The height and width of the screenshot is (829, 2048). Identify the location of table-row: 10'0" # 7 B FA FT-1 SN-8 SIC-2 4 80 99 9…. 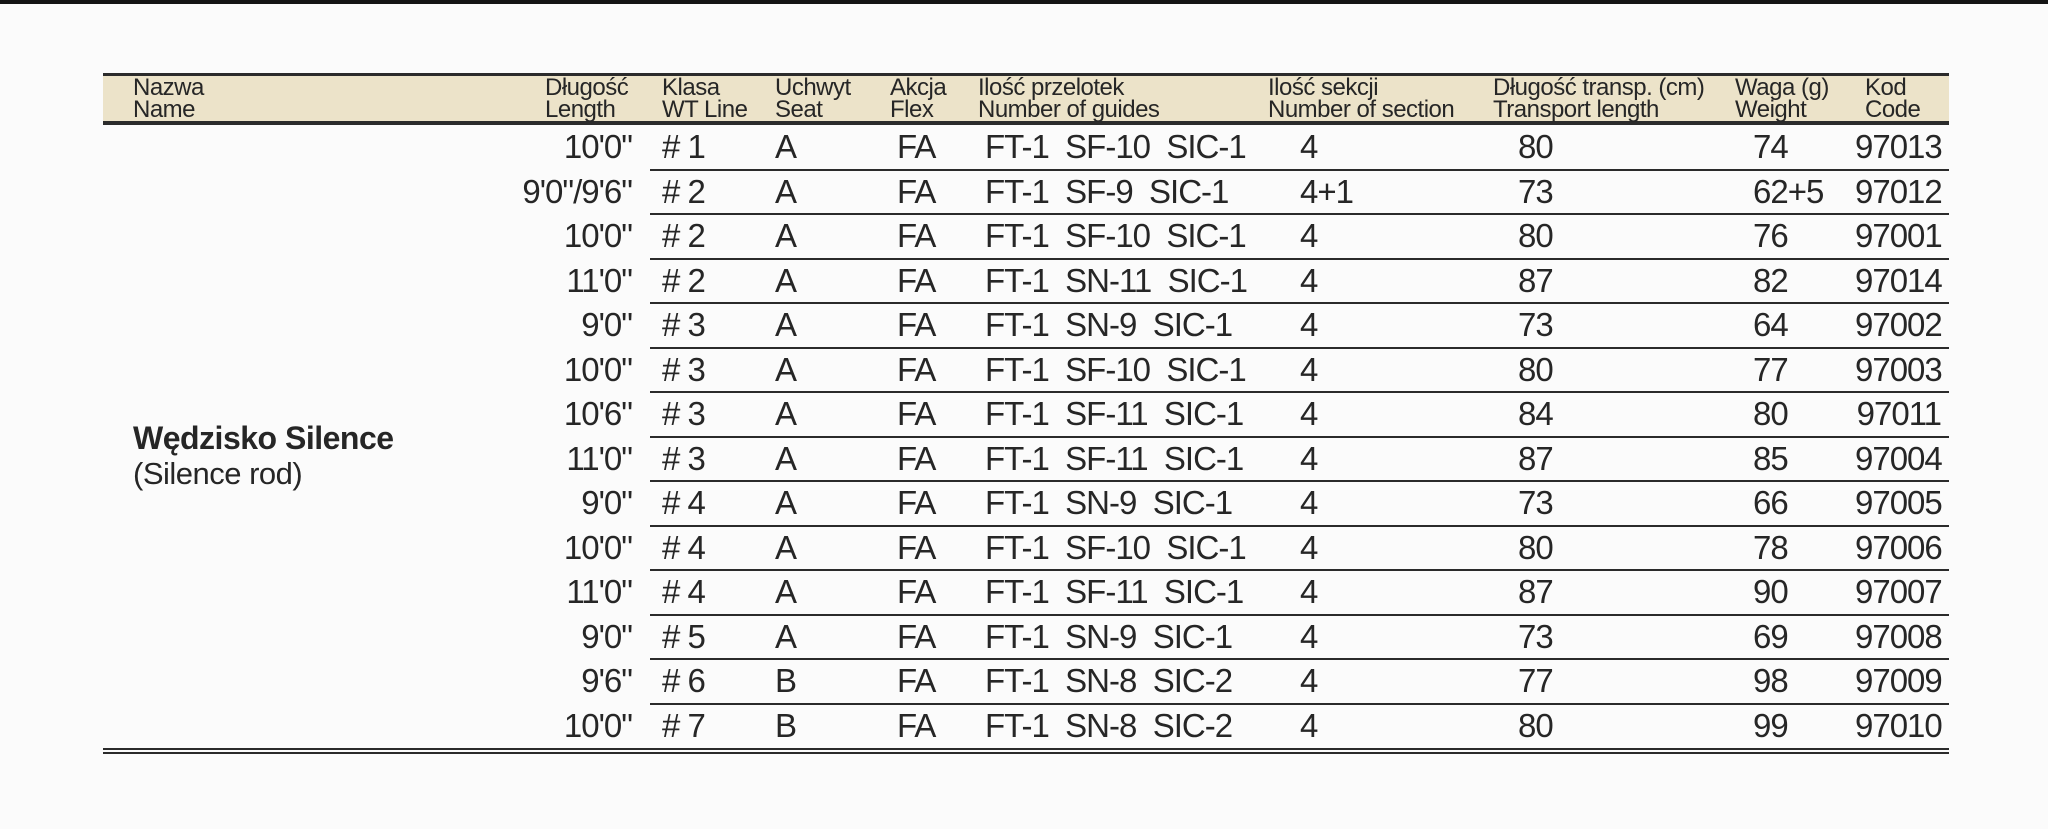
(1026, 726).